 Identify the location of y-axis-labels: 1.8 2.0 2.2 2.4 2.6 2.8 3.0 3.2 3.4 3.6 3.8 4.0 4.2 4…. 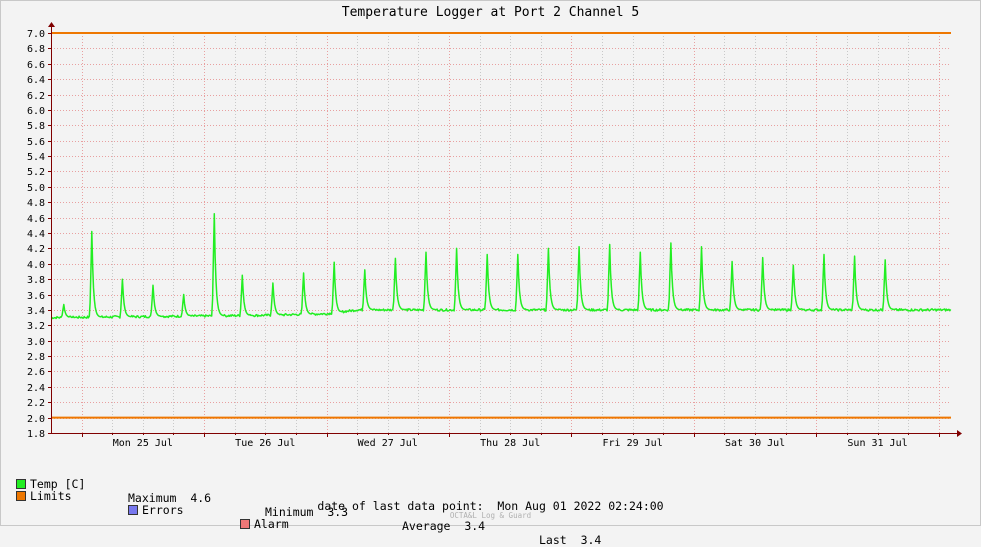
(36, 234).